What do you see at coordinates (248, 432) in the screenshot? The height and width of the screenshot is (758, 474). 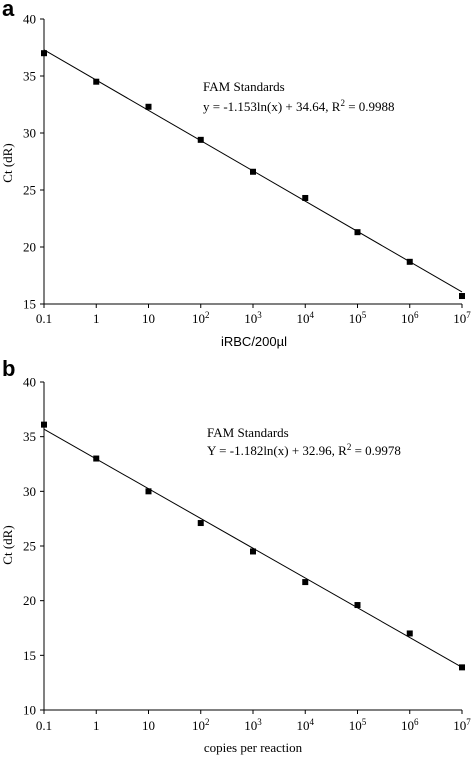 I see `b-annotation-title: FAM Standards` at bounding box center [248, 432].